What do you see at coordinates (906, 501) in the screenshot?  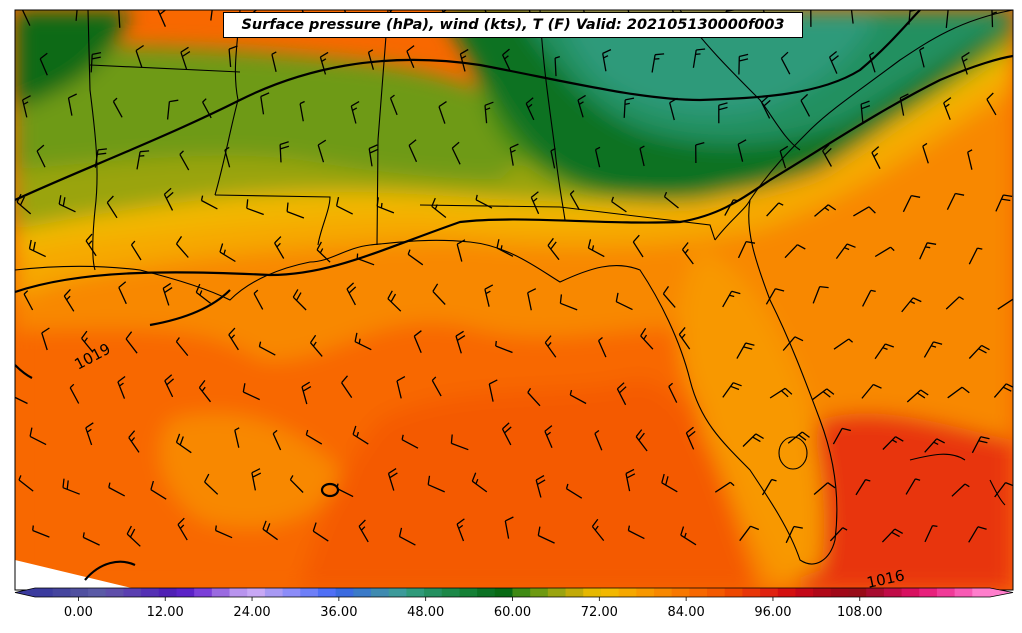 I see `temp-band-red-south` at bounding box center [906, 501].